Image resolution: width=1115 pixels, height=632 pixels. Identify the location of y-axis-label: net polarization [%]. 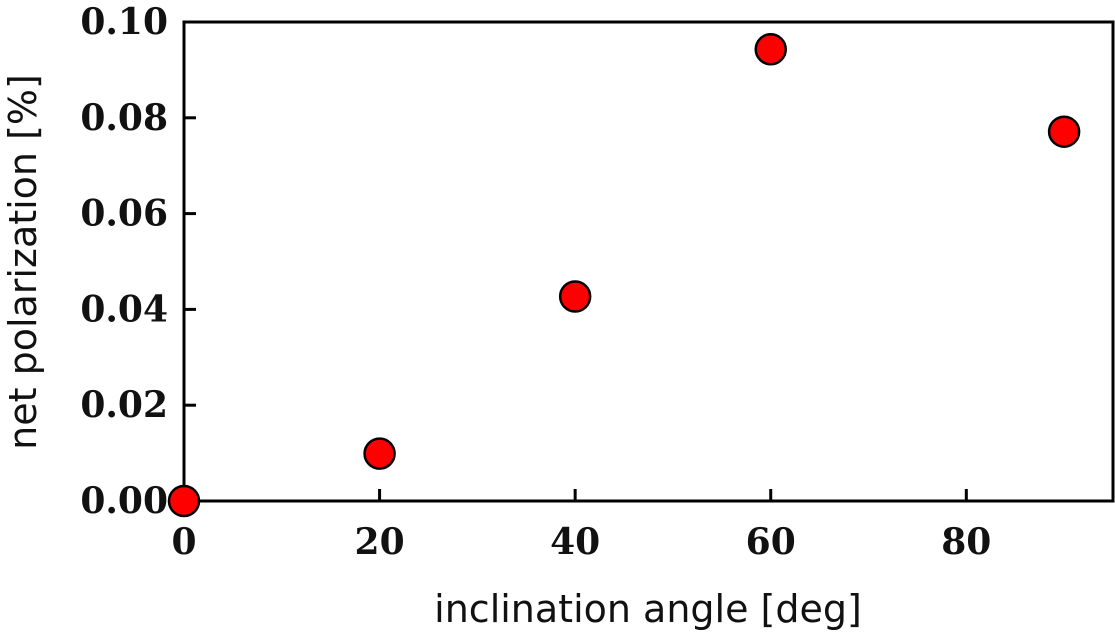
(23, 262).